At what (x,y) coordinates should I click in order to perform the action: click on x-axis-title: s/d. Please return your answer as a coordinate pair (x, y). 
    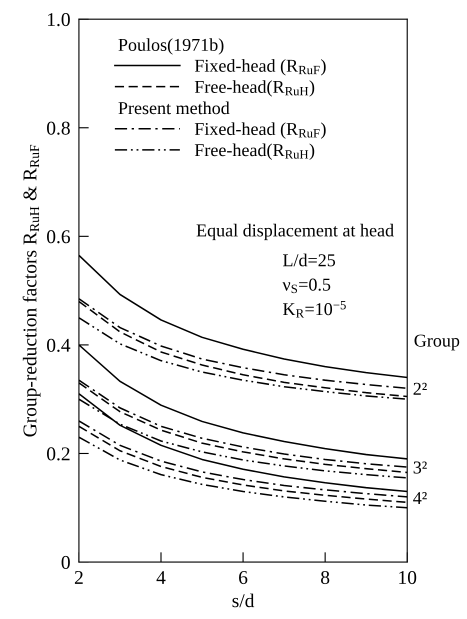
    Looking at the image, I should click on (243, 601).